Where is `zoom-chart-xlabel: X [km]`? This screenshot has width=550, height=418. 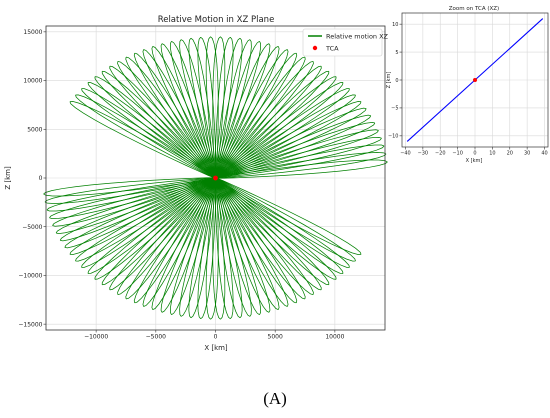
zoom-chart-xlabel: X [km] is located at coordinates (474, 161).